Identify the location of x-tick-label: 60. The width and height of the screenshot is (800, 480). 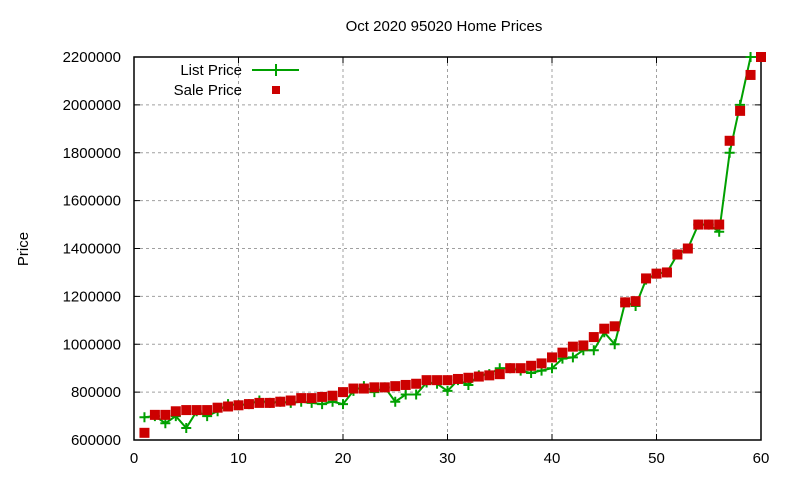
(761, 458).